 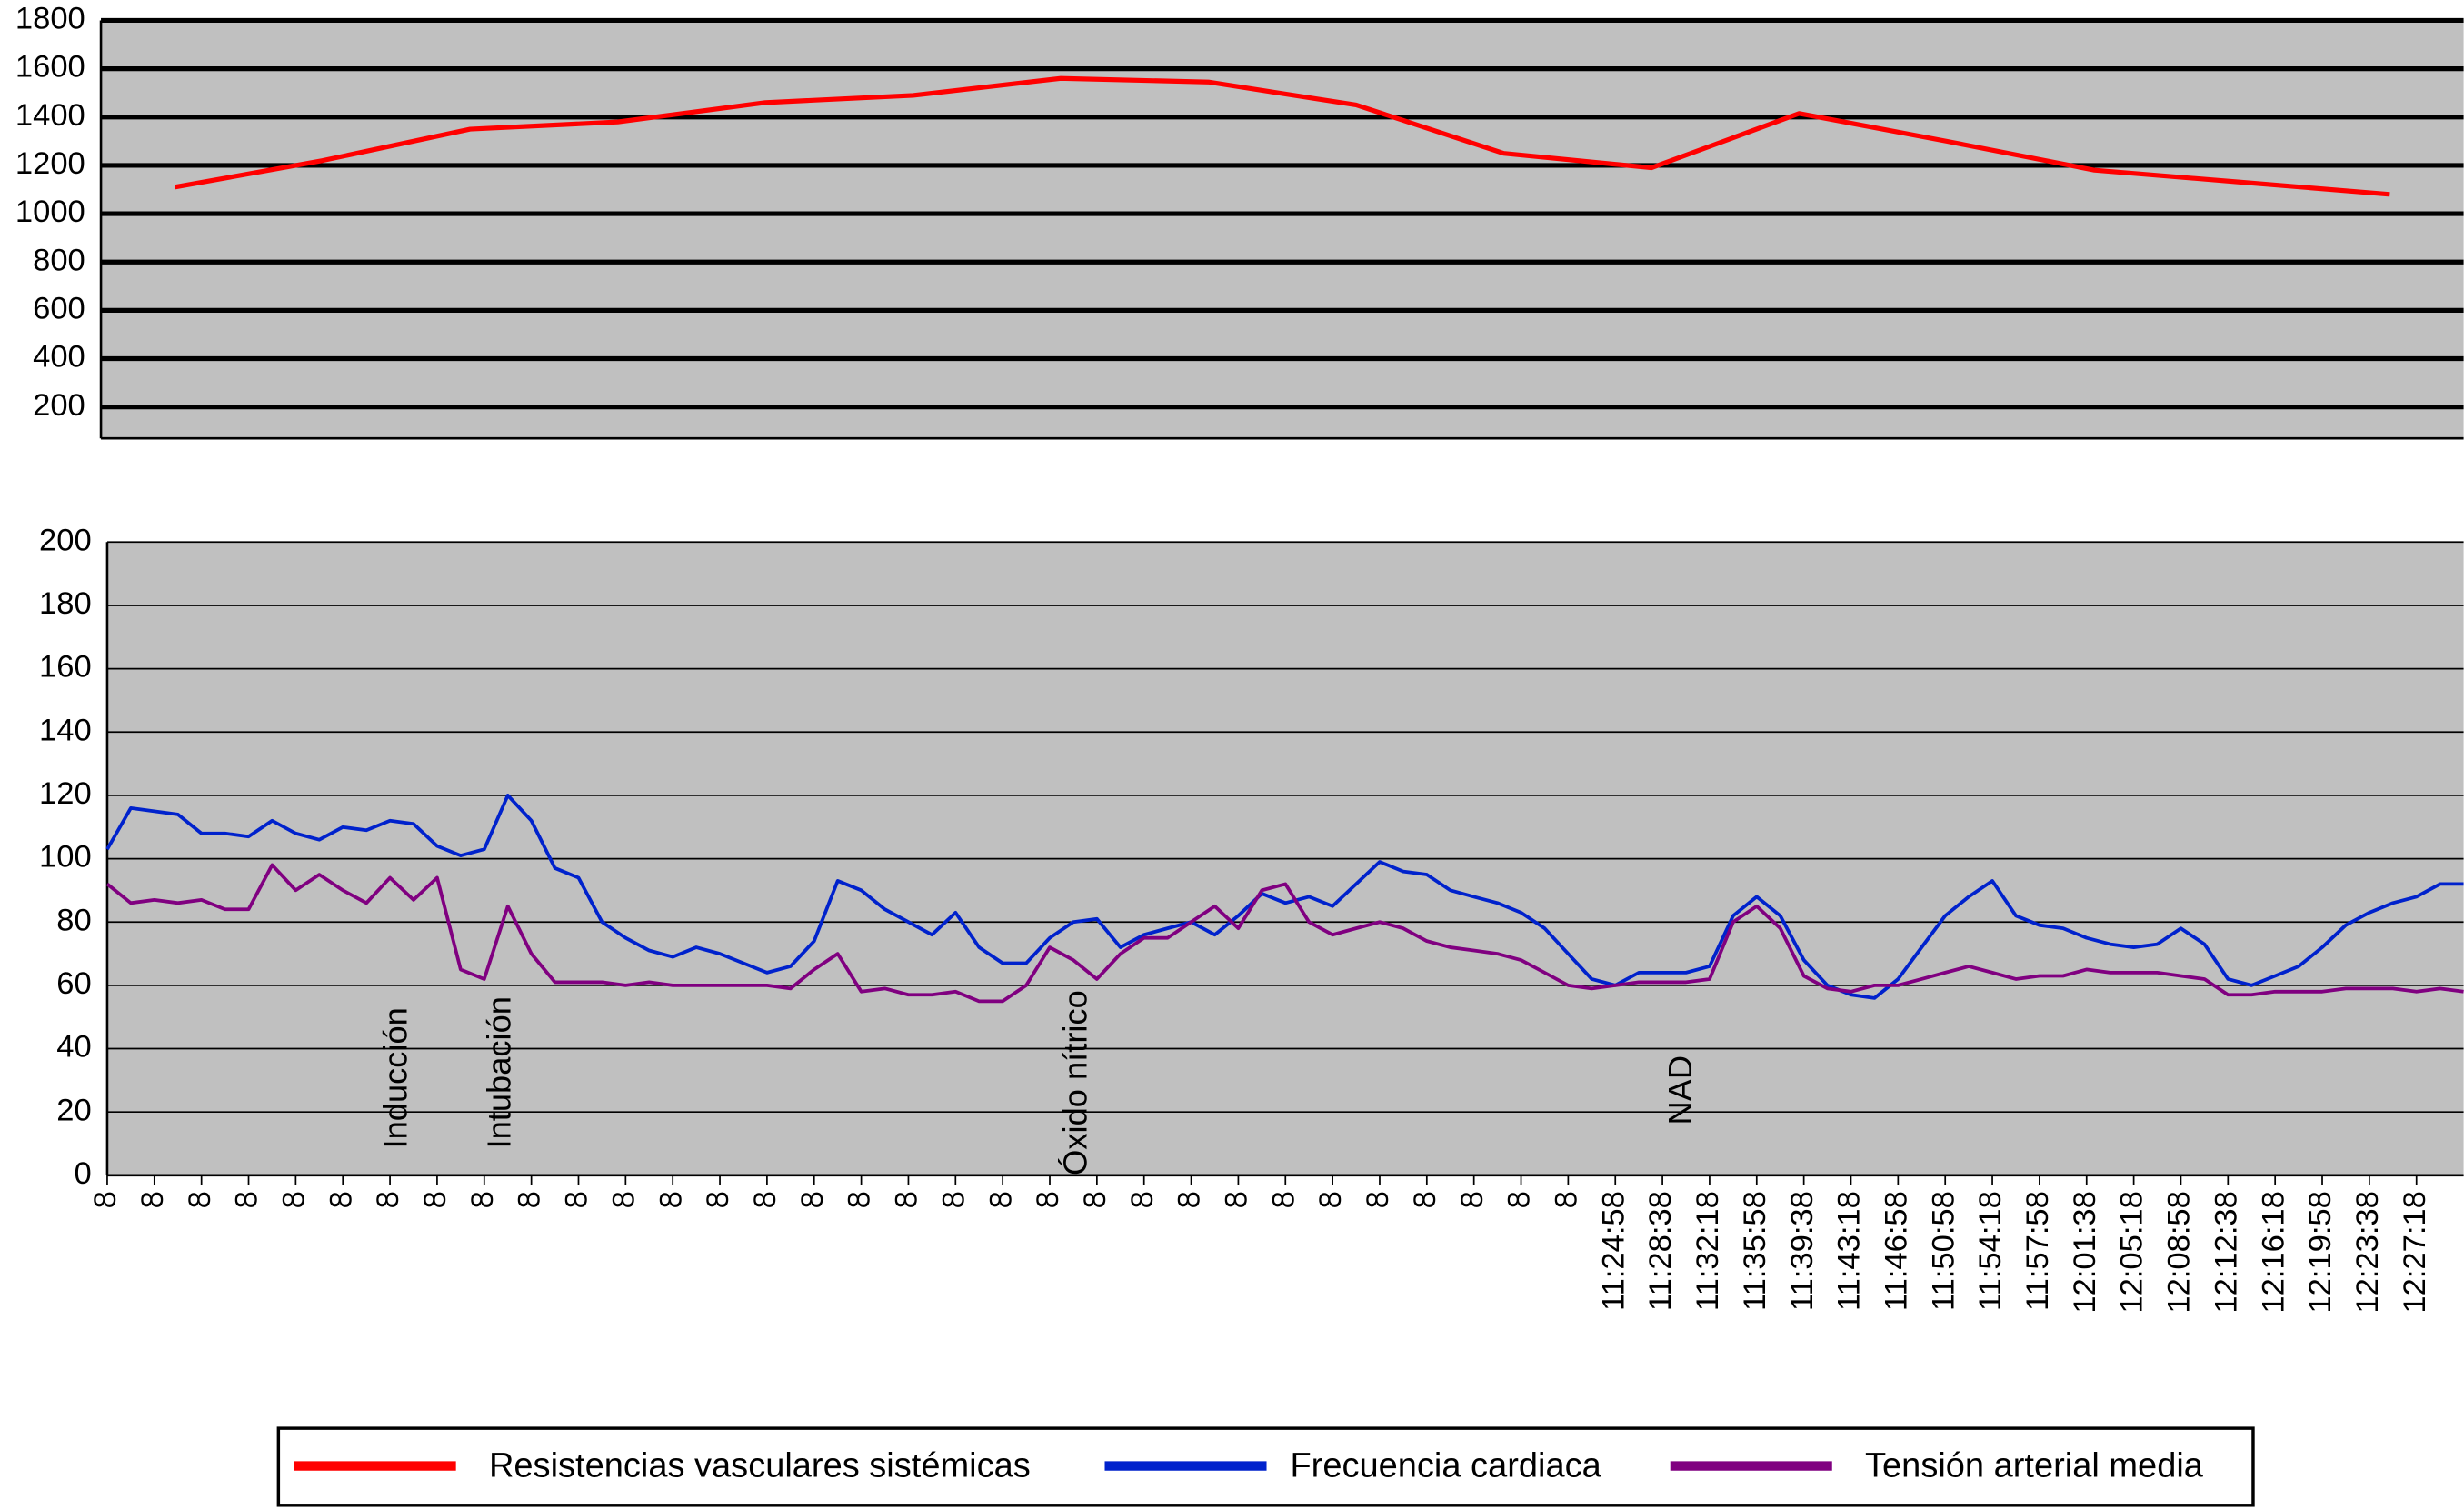 What do you see at coordinates (2085, 1252) in the screenshot?
I see `x-tick-label: 12:01:38` at bounding box center [2085, 1252].